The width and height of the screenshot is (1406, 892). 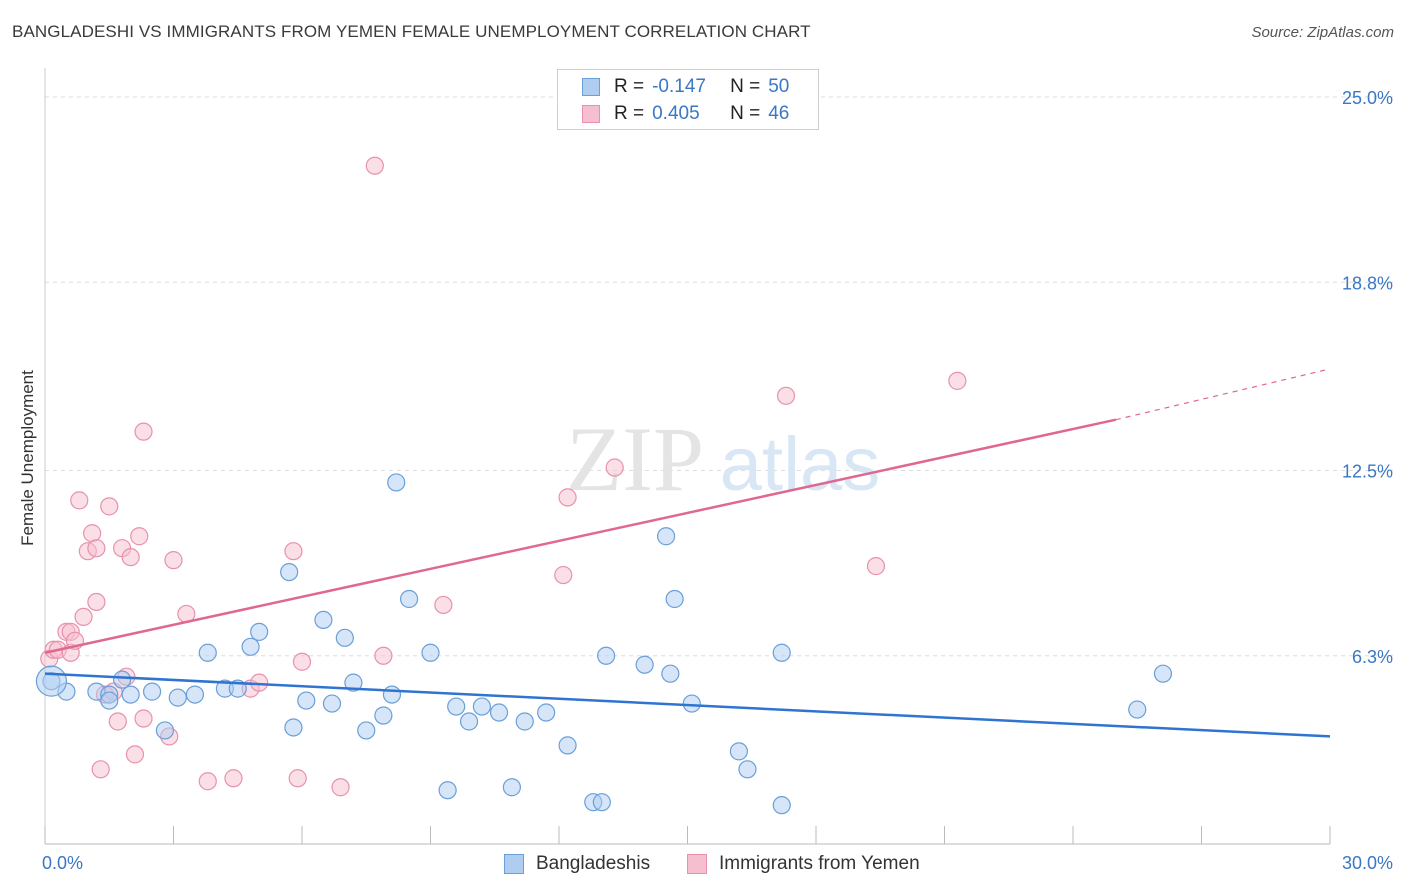 I want to click on watermark: ZIP atlas, so click(x=723, y=459).